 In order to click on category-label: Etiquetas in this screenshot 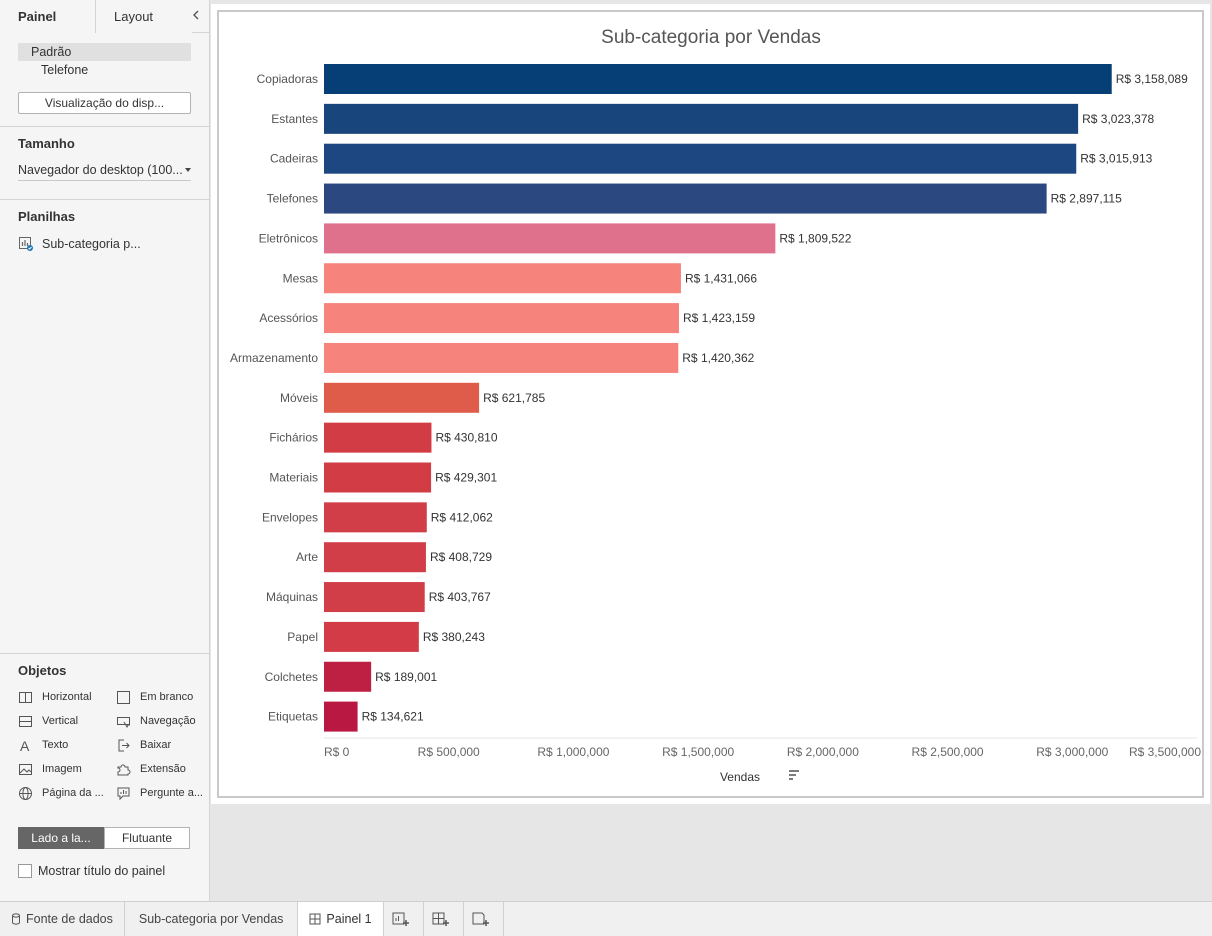, I will do `click(293, 717)`.